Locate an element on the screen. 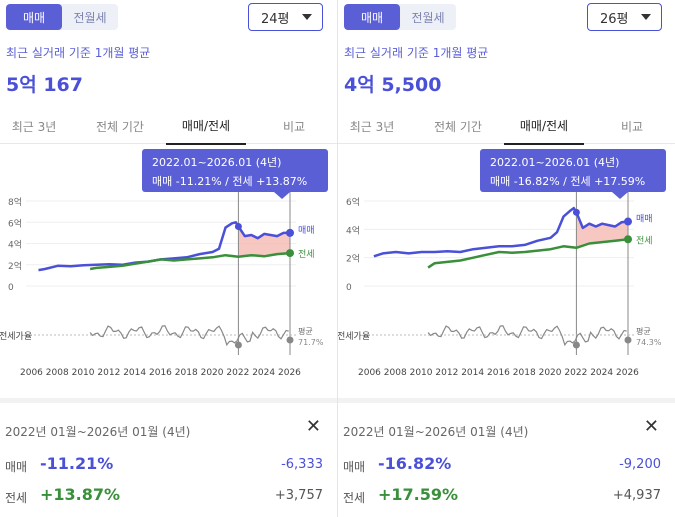 This screenshot has width=675, height=517. x-tick-label: 2014 is located at coordinates (134, 373).